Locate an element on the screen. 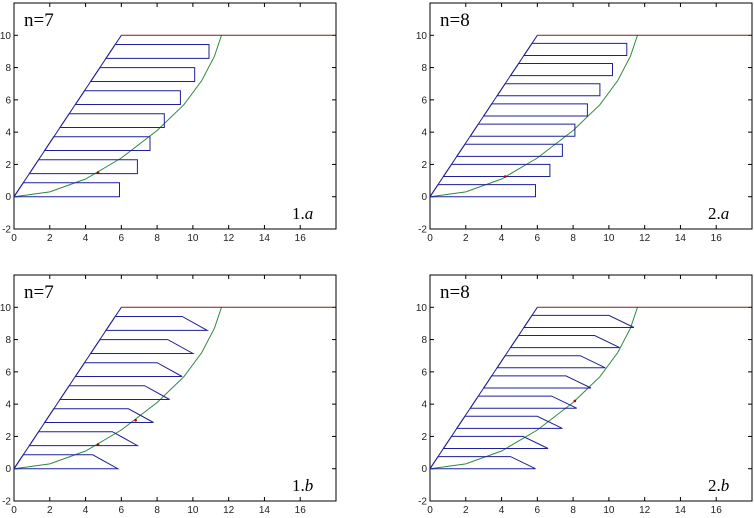 The height and width of the screenshot is (518, 754). panel-id-label: 2.b is located at coordinates (718, 485).